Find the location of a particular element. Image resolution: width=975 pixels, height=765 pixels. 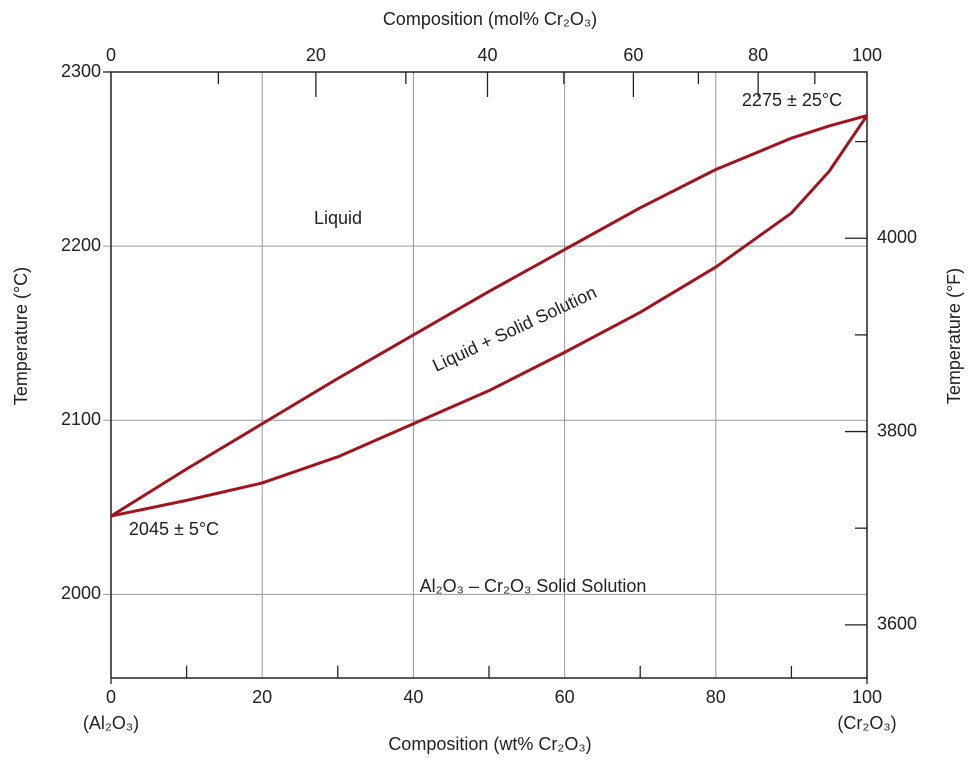

x-tick-label: 40 is located at coordinates (413, 697).